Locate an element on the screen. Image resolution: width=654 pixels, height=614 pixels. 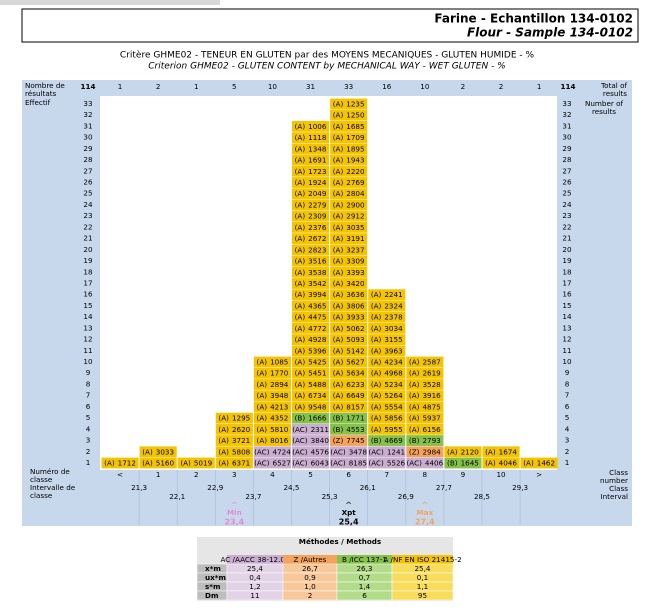
row-number: 11 is located at coordinates (87, 350).